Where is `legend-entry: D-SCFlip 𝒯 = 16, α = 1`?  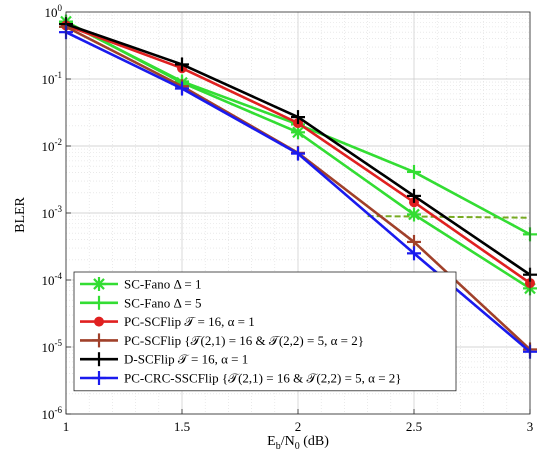
legend-entry: D-SCFlip 𝒯 = 16, α = 1 is located at coordinates (164, 359).